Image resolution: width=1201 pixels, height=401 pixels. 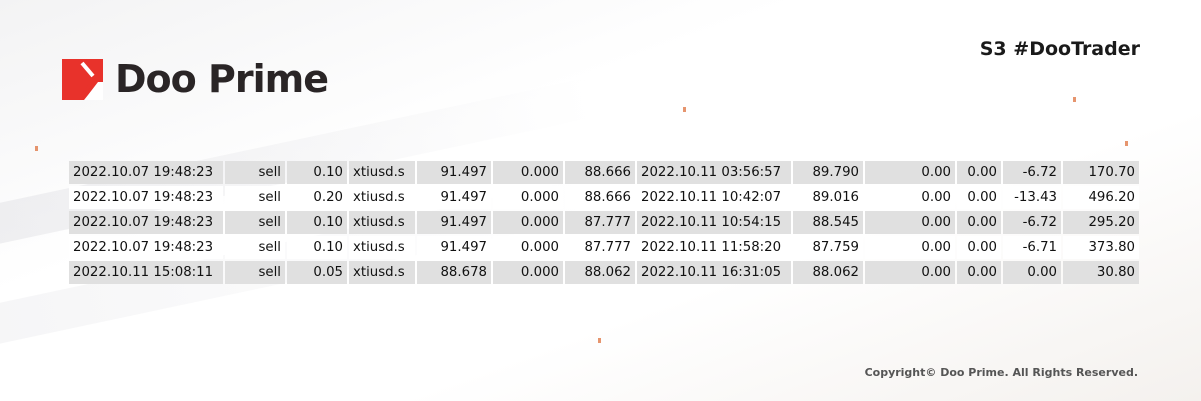 I want to click on table-cell: 87.759, so click(x=828, y=247).